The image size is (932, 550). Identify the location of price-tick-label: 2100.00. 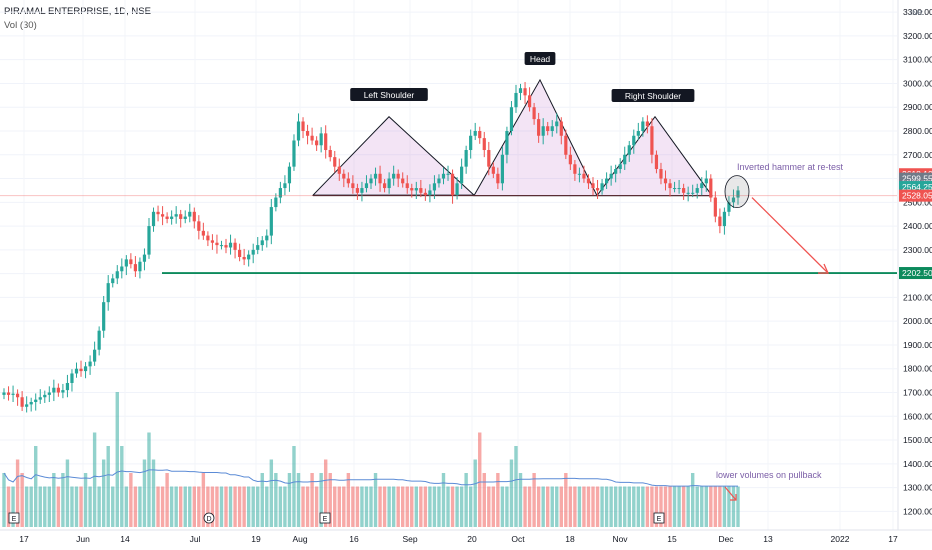
(917, 297).